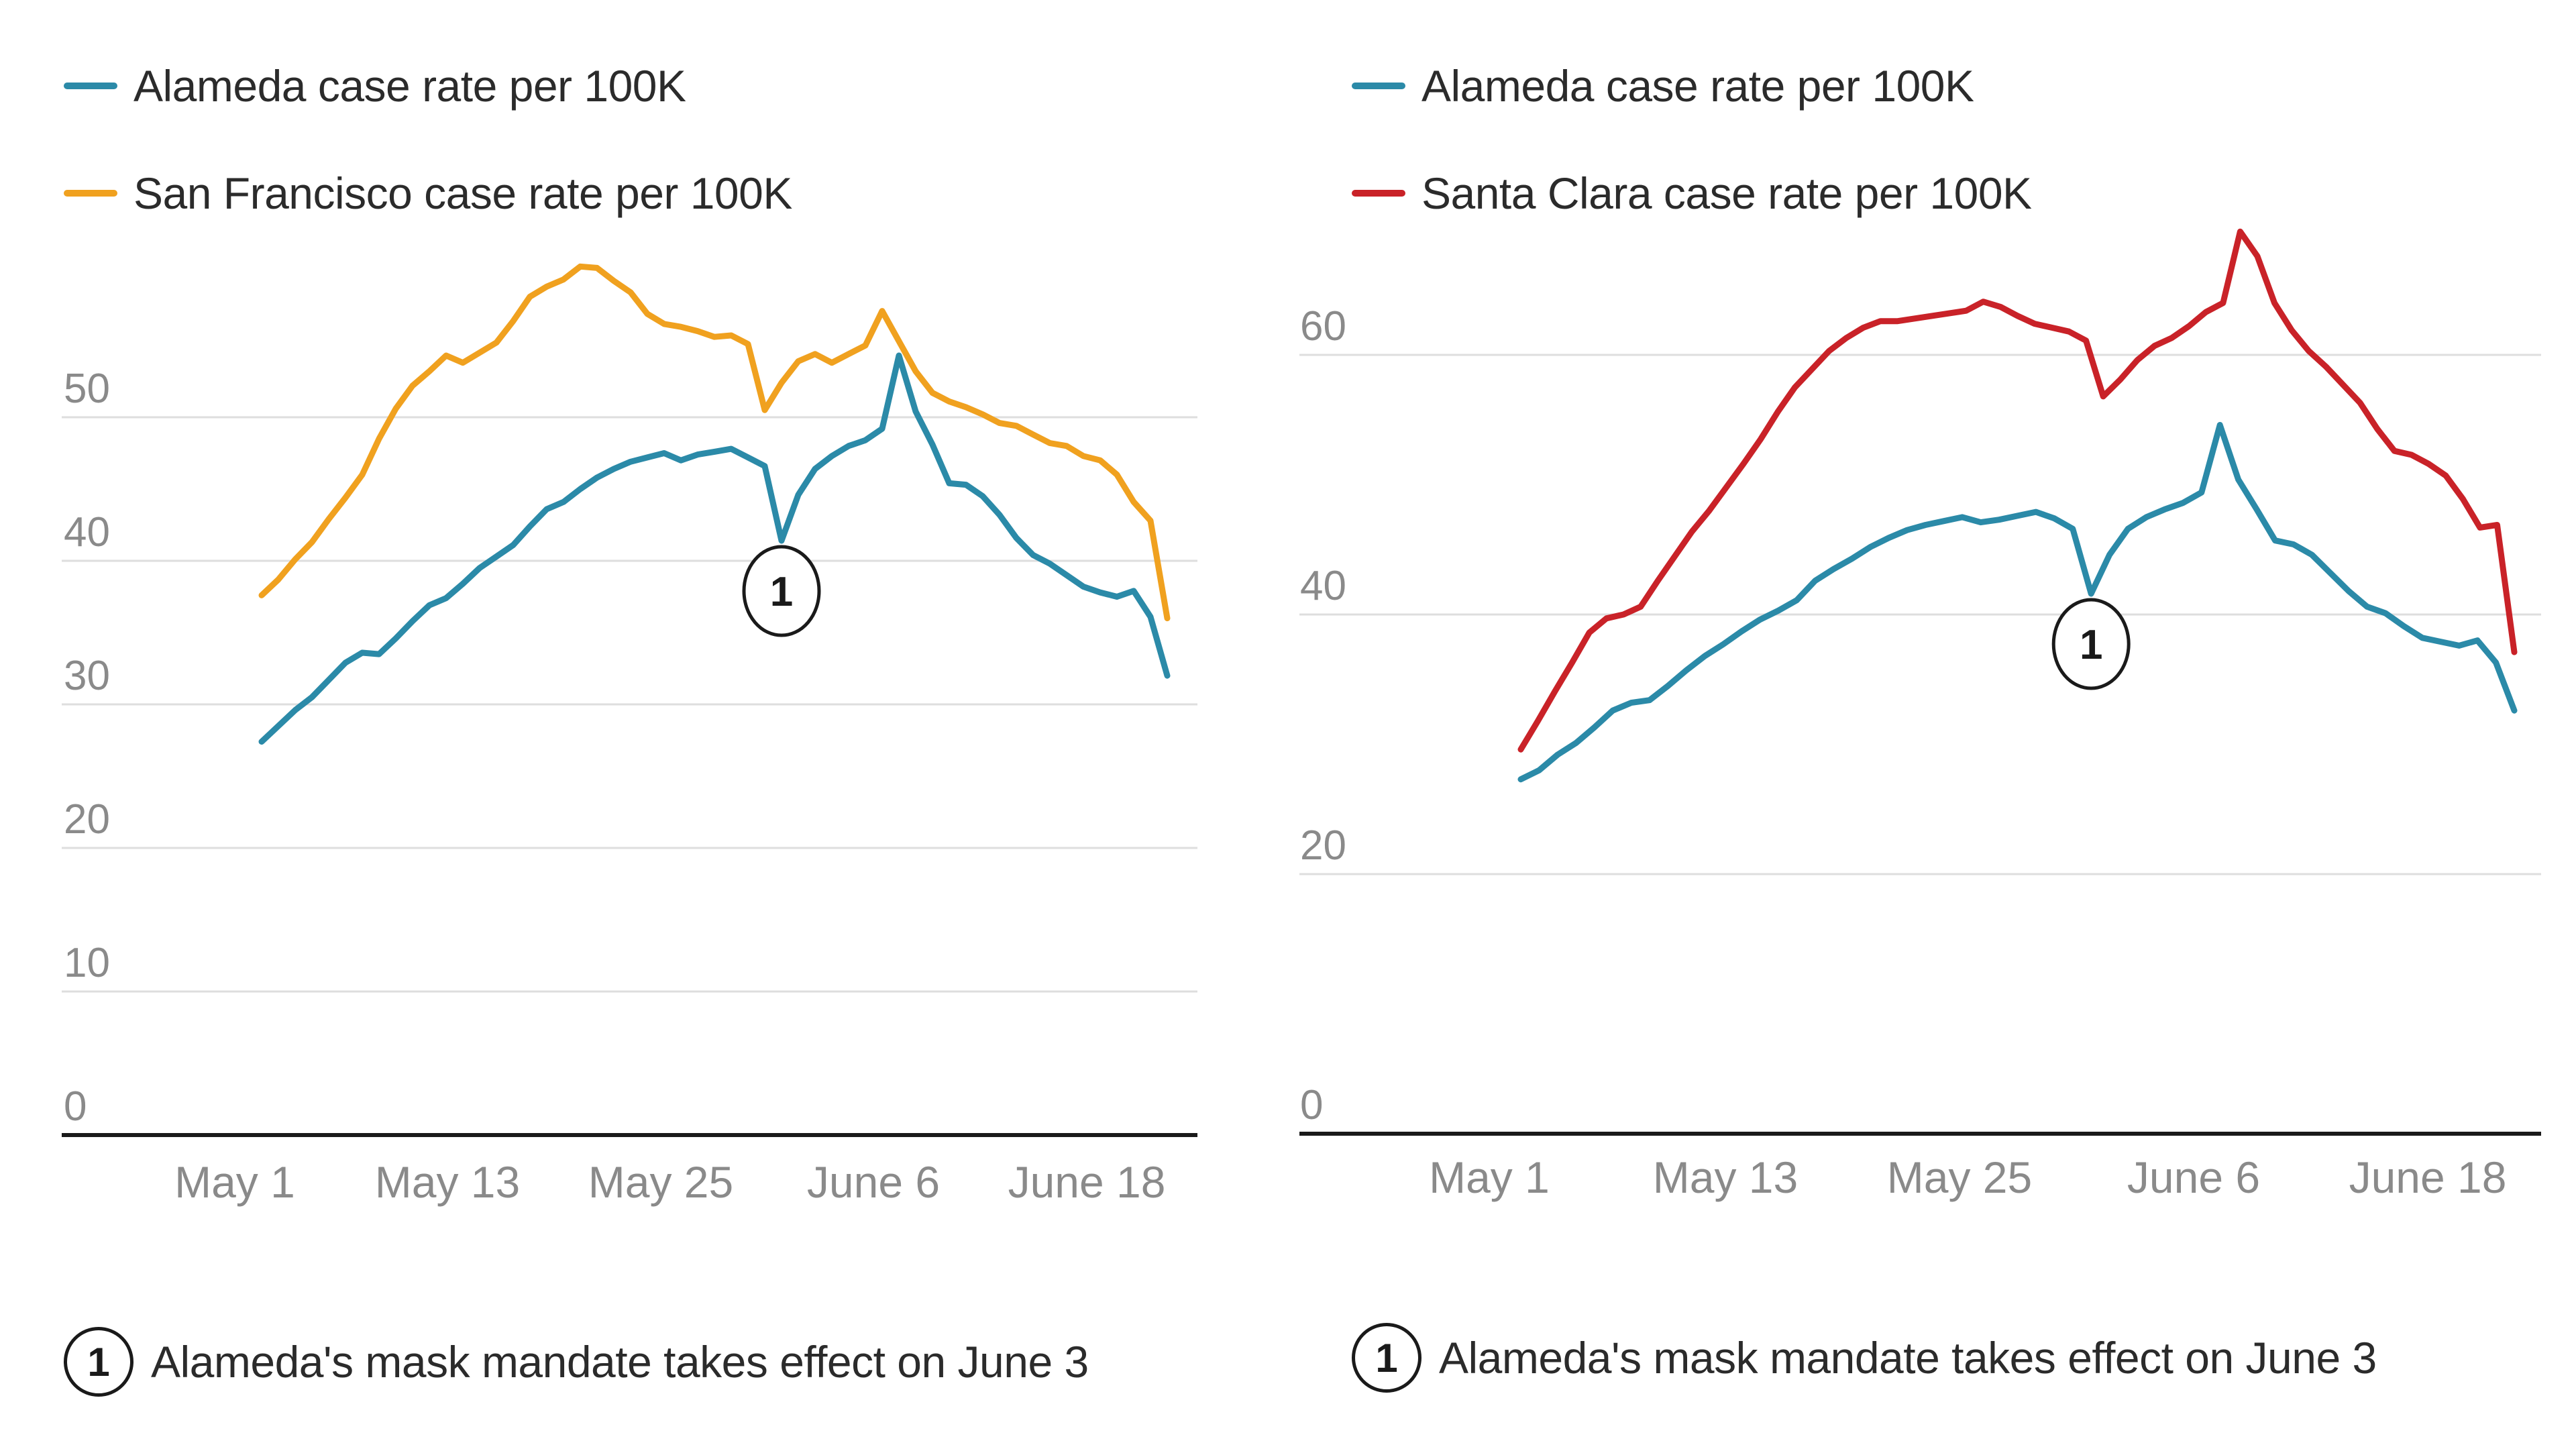 The image size is (2576, 1449). I want to click on series-line-san-francisco-case-rate-per-100k, so click(714, 442).